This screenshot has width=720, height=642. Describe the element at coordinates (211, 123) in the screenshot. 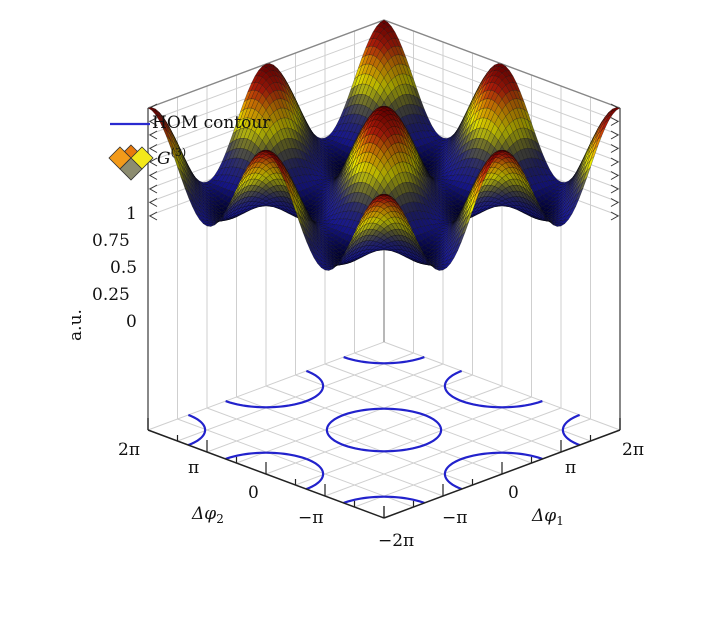

I see `legend-hom-label: HOM contour` at that location.